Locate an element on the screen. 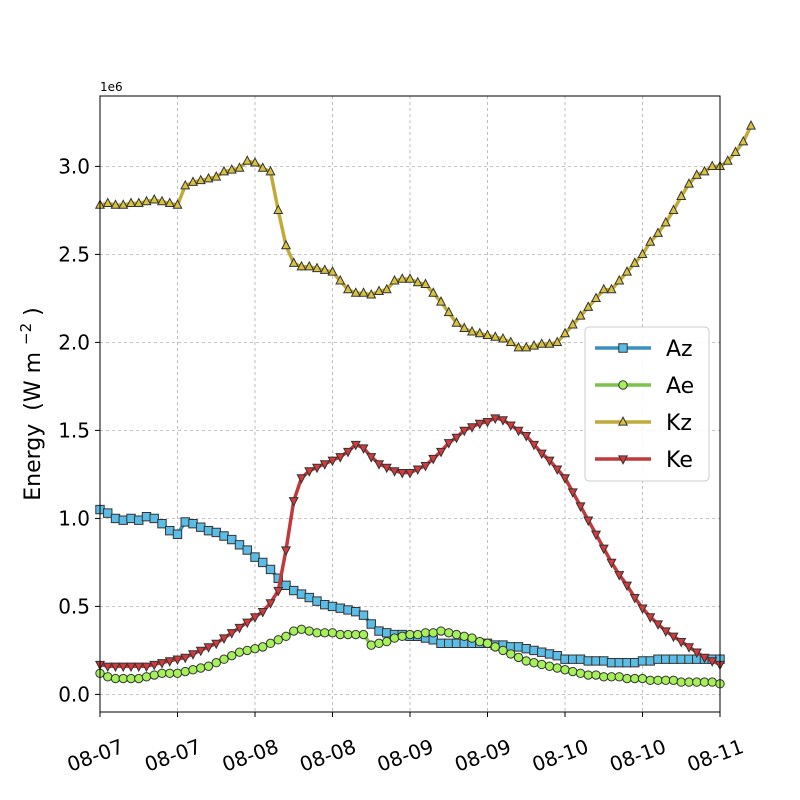 This screenshot has width=800, height=800. legend-item-kz: Kz is located at coordinates (643, 423).